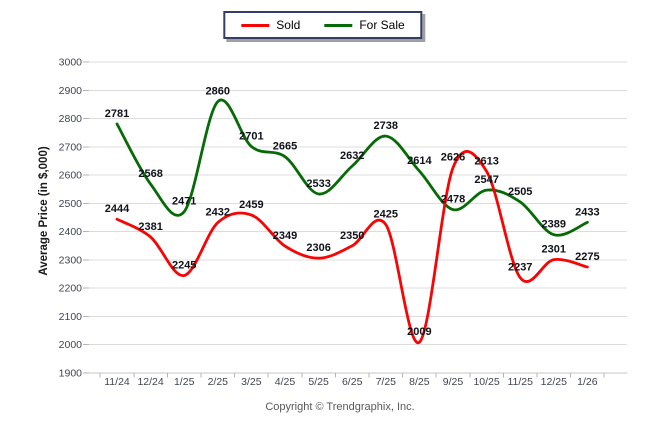 Image resolution: width=646 pixels, height=434 pixels. Describe the element at coordinates (285, 147) in the screenshot. I see `for-sale-data-label: 2665` at that location.